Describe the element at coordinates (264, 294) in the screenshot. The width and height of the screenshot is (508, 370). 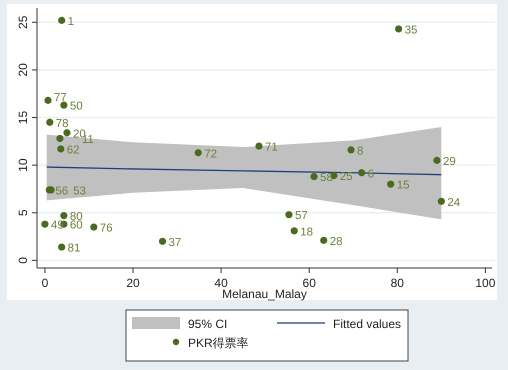
I see `x-axis-title: Melanau_Malay` at that location.